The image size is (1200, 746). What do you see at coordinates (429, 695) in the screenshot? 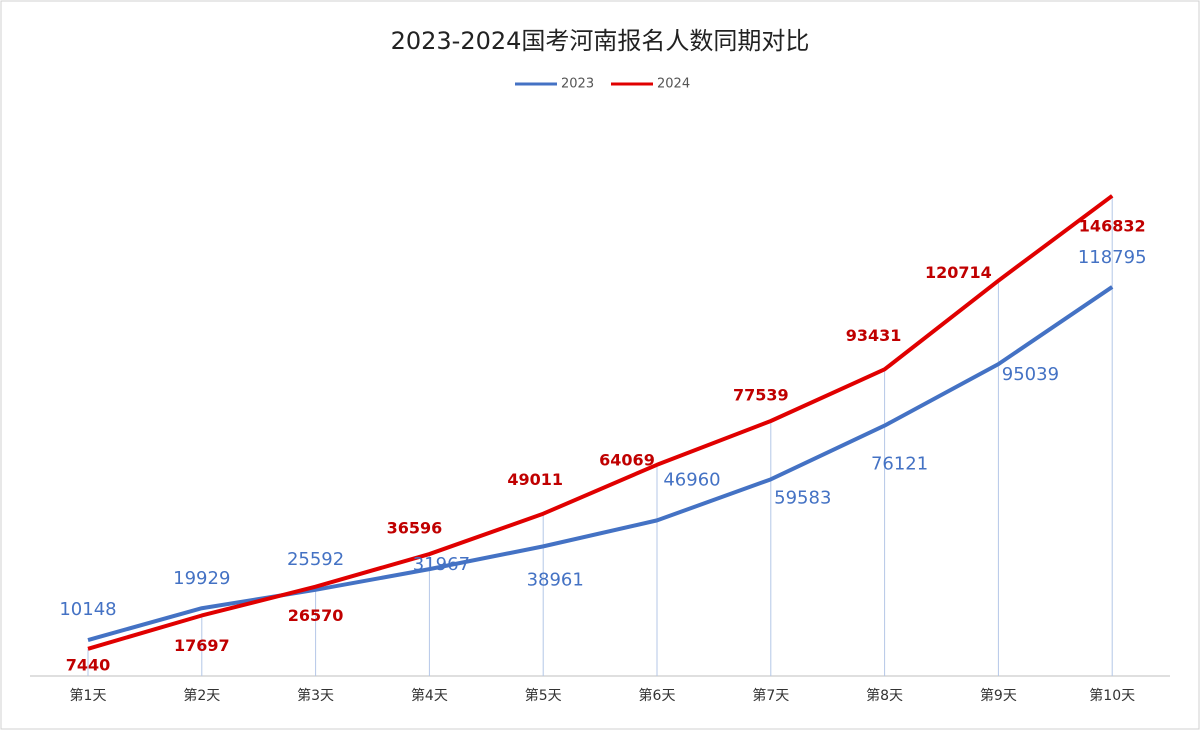
I see `x-tick-label: 第4天` at bounding box center [429, 695].